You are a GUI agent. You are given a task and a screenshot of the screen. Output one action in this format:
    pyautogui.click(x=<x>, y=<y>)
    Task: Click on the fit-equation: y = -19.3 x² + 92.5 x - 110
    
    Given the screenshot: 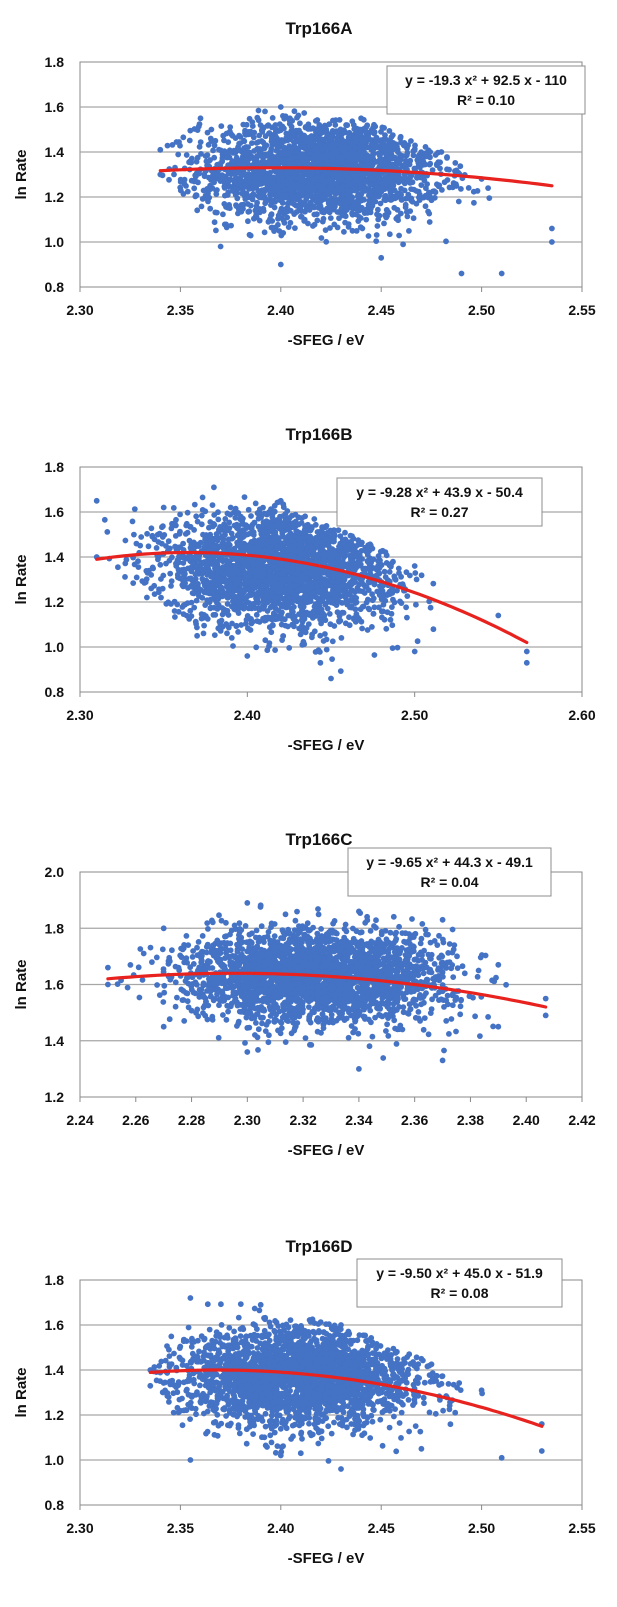 What is the action you would take?
    pyautogui.click(x=486, y=80)
    